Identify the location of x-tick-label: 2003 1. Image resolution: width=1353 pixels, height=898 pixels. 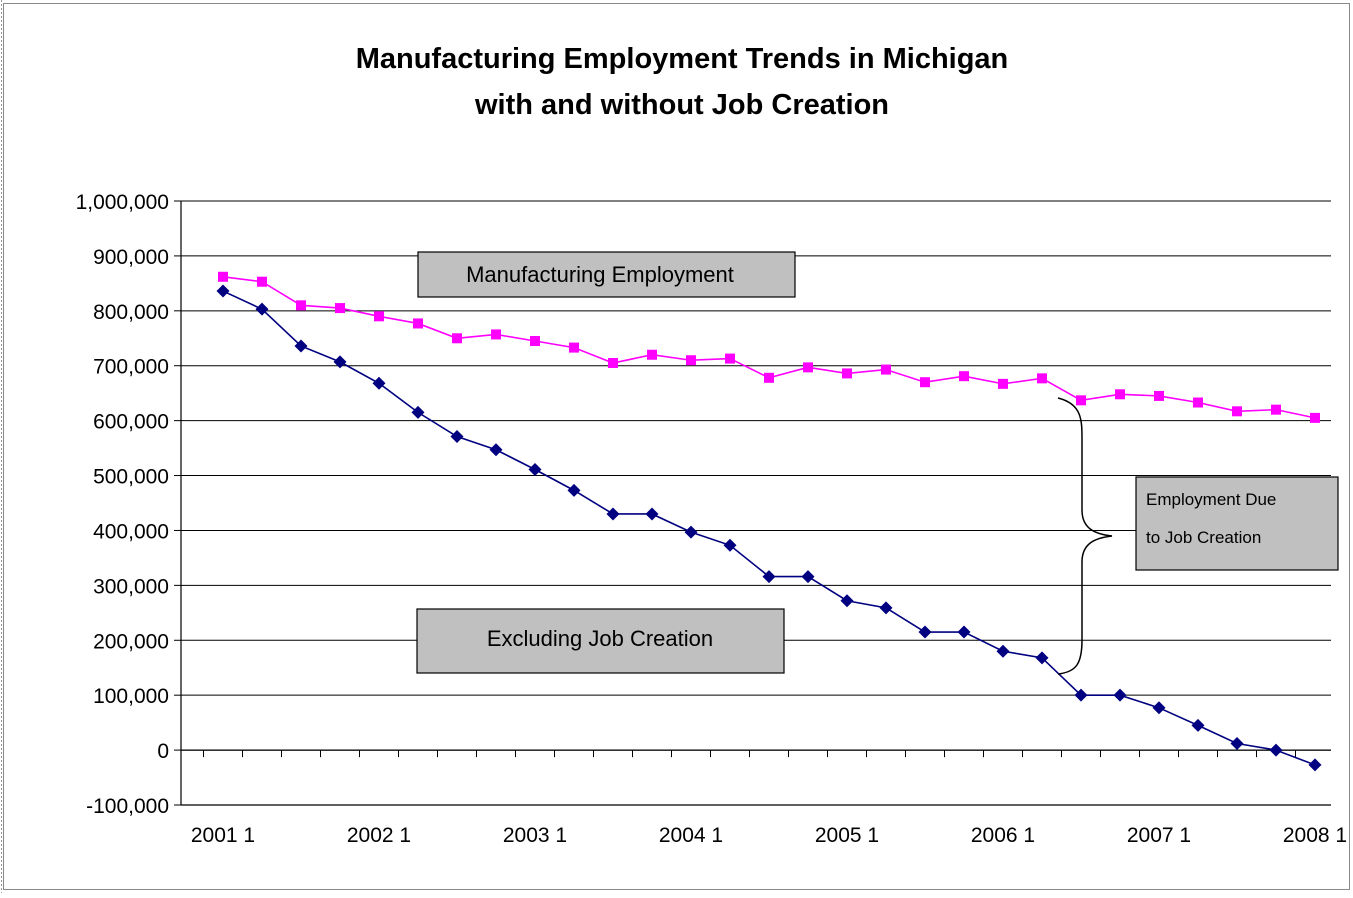
(535, 835).